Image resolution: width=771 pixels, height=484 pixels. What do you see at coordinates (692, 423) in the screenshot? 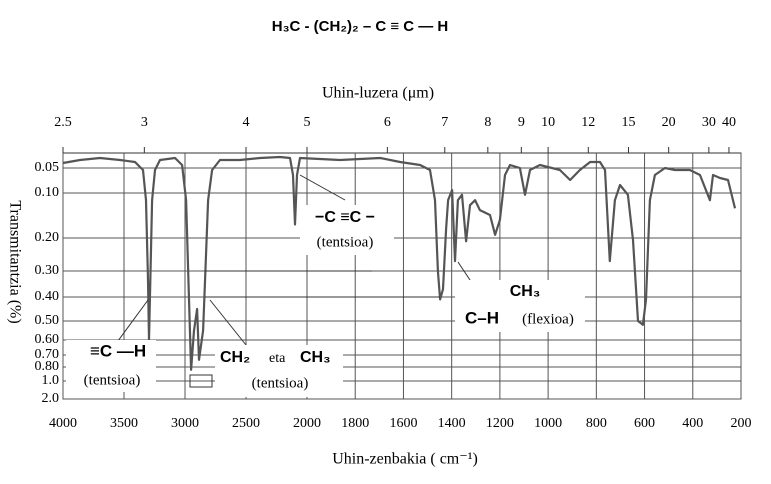
I see `x-tick-label: 400` at bounding box center [692, 423].